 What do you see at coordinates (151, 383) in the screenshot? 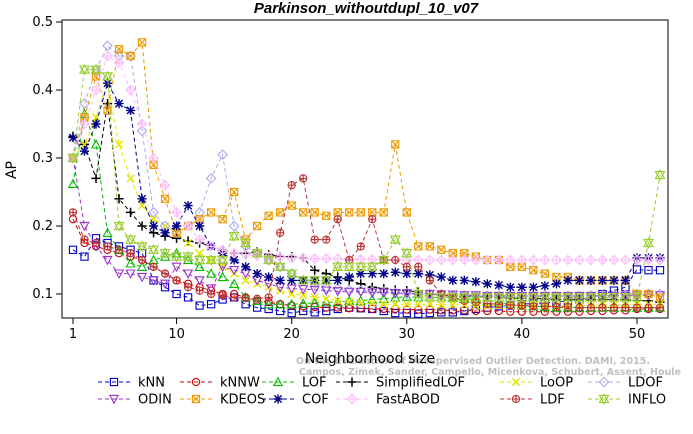
I see `legend-label: kNN` at bounding box center [151, 383].